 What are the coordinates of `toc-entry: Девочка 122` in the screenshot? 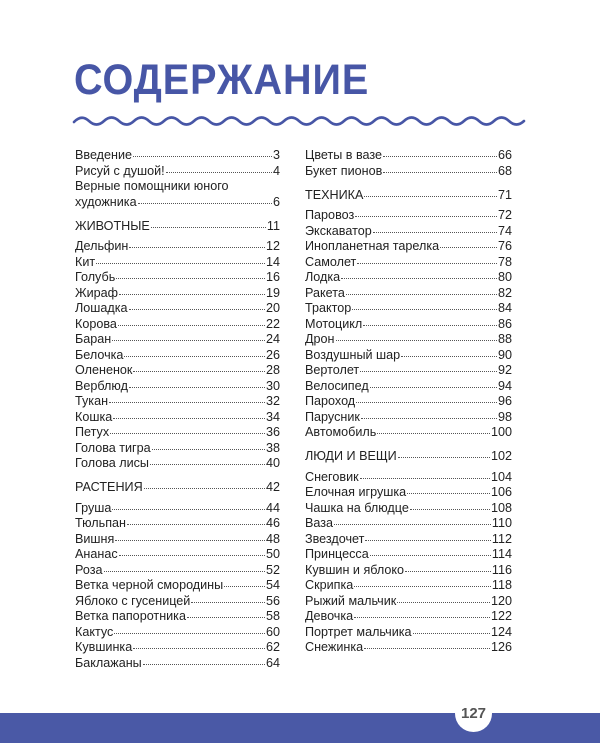 It's located at (408, 617).